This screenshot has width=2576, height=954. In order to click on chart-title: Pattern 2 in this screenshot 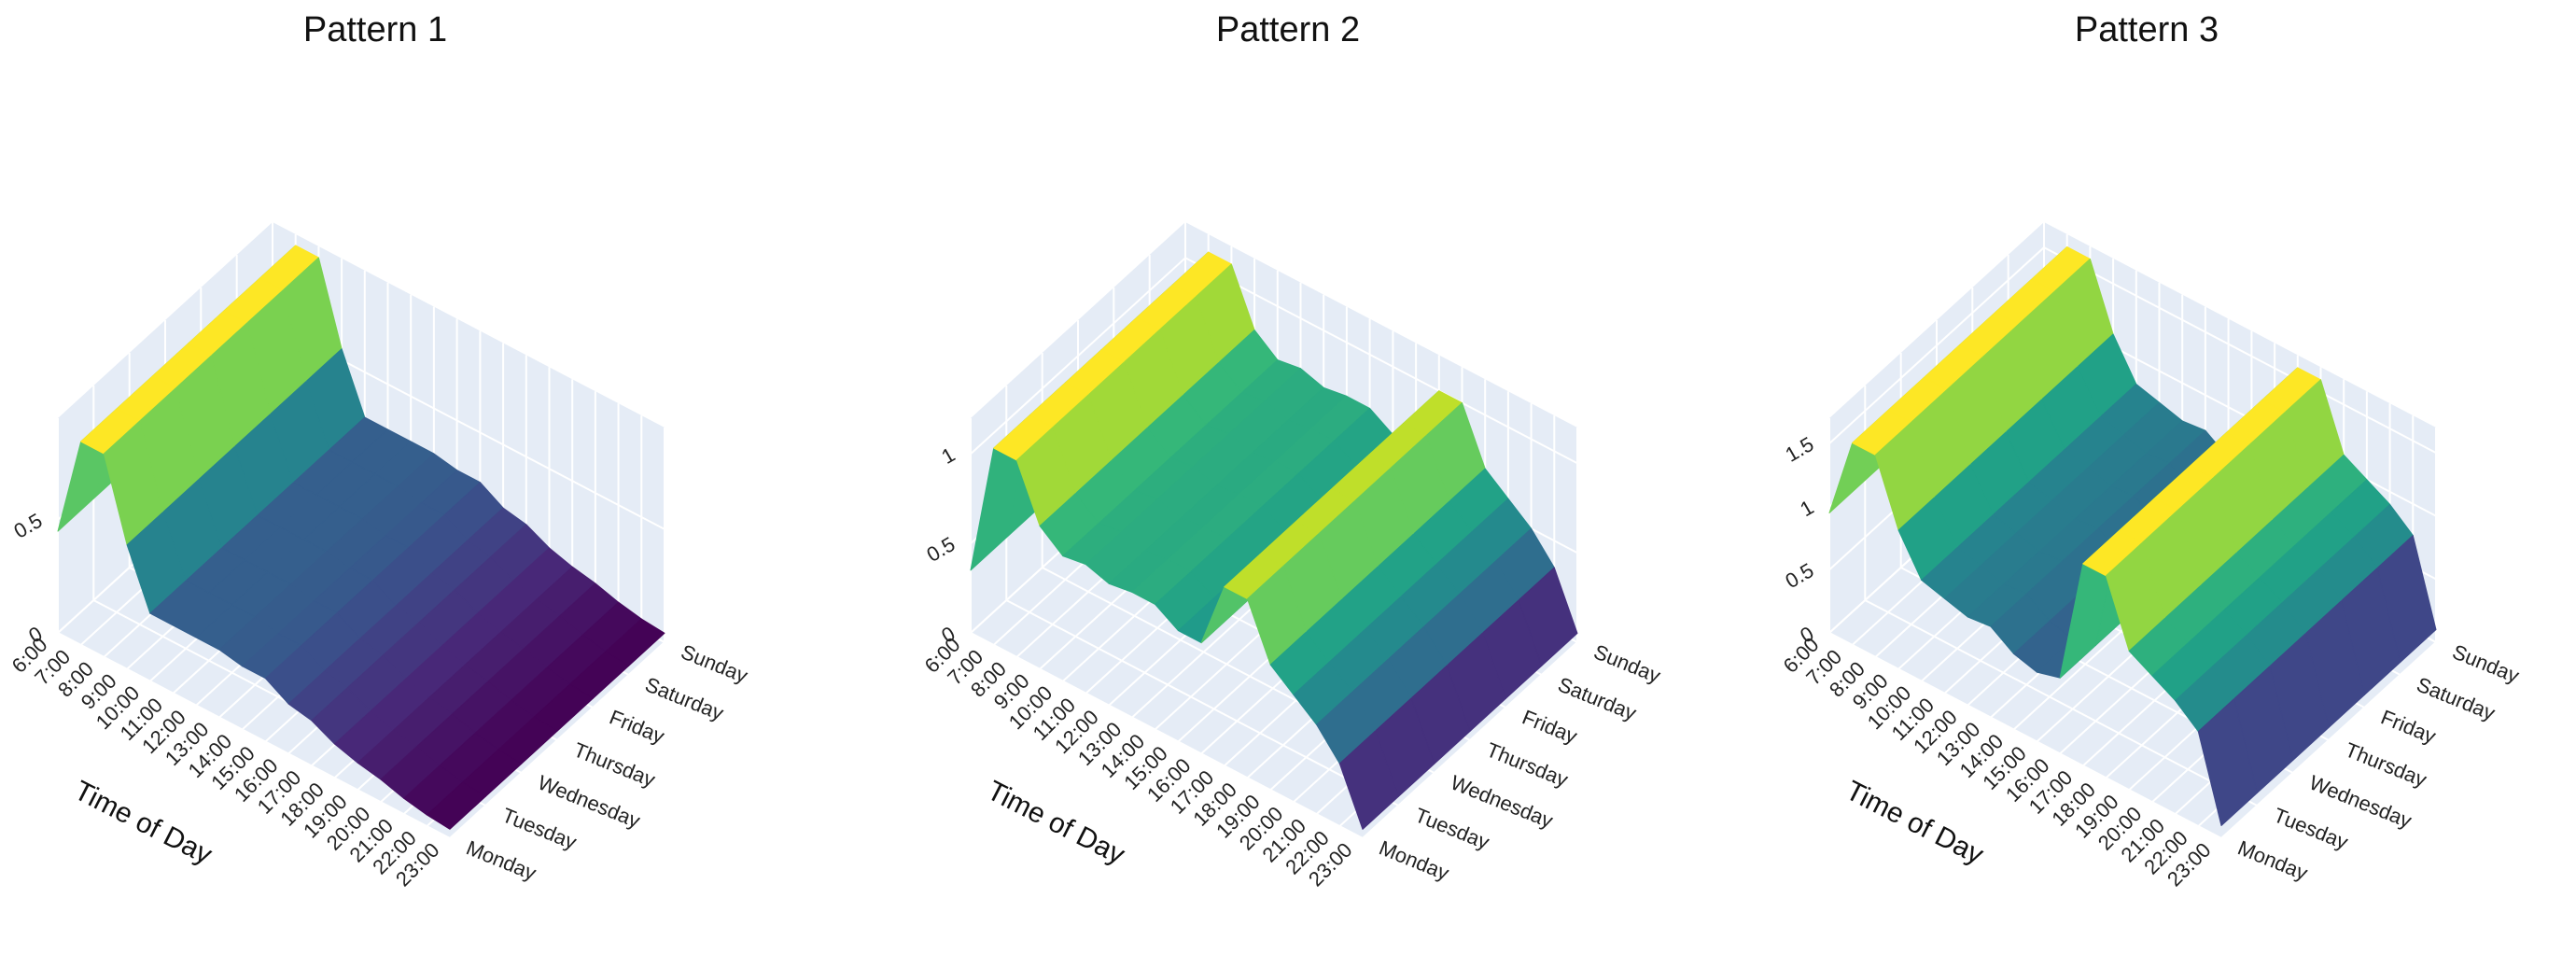, I will do `click(1288, 29)`.